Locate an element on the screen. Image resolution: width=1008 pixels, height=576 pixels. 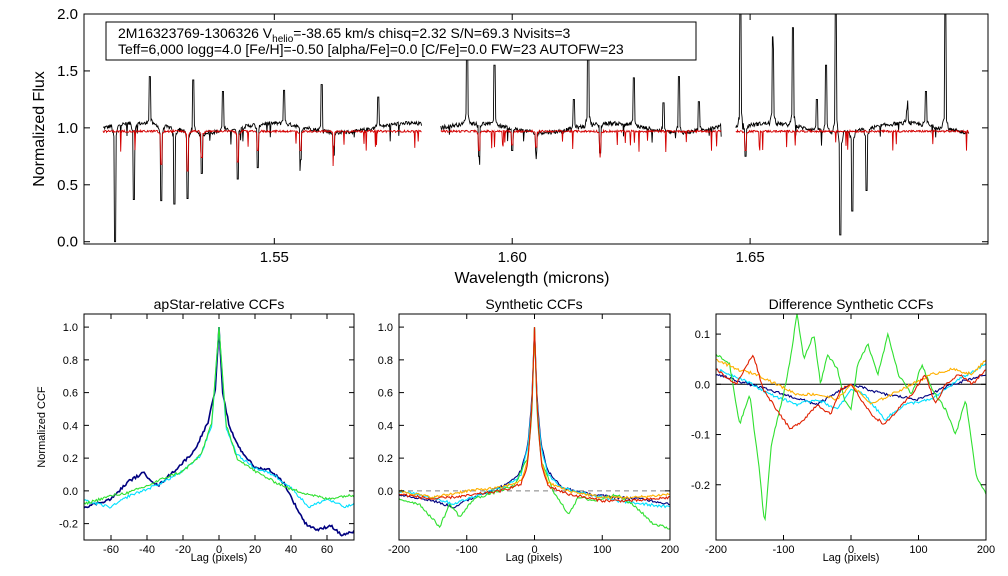
apstar-xlabel: Lag (pixels) is located at coordinates (219, 558).